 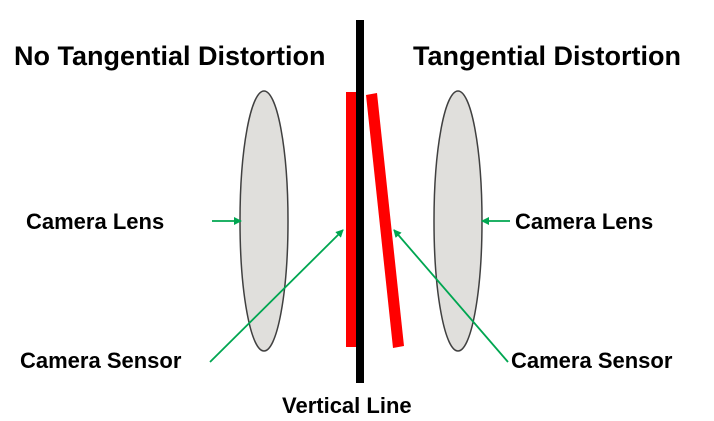 I want to click on right-lens-label: Camera Lens, so click(x=584, y=221).